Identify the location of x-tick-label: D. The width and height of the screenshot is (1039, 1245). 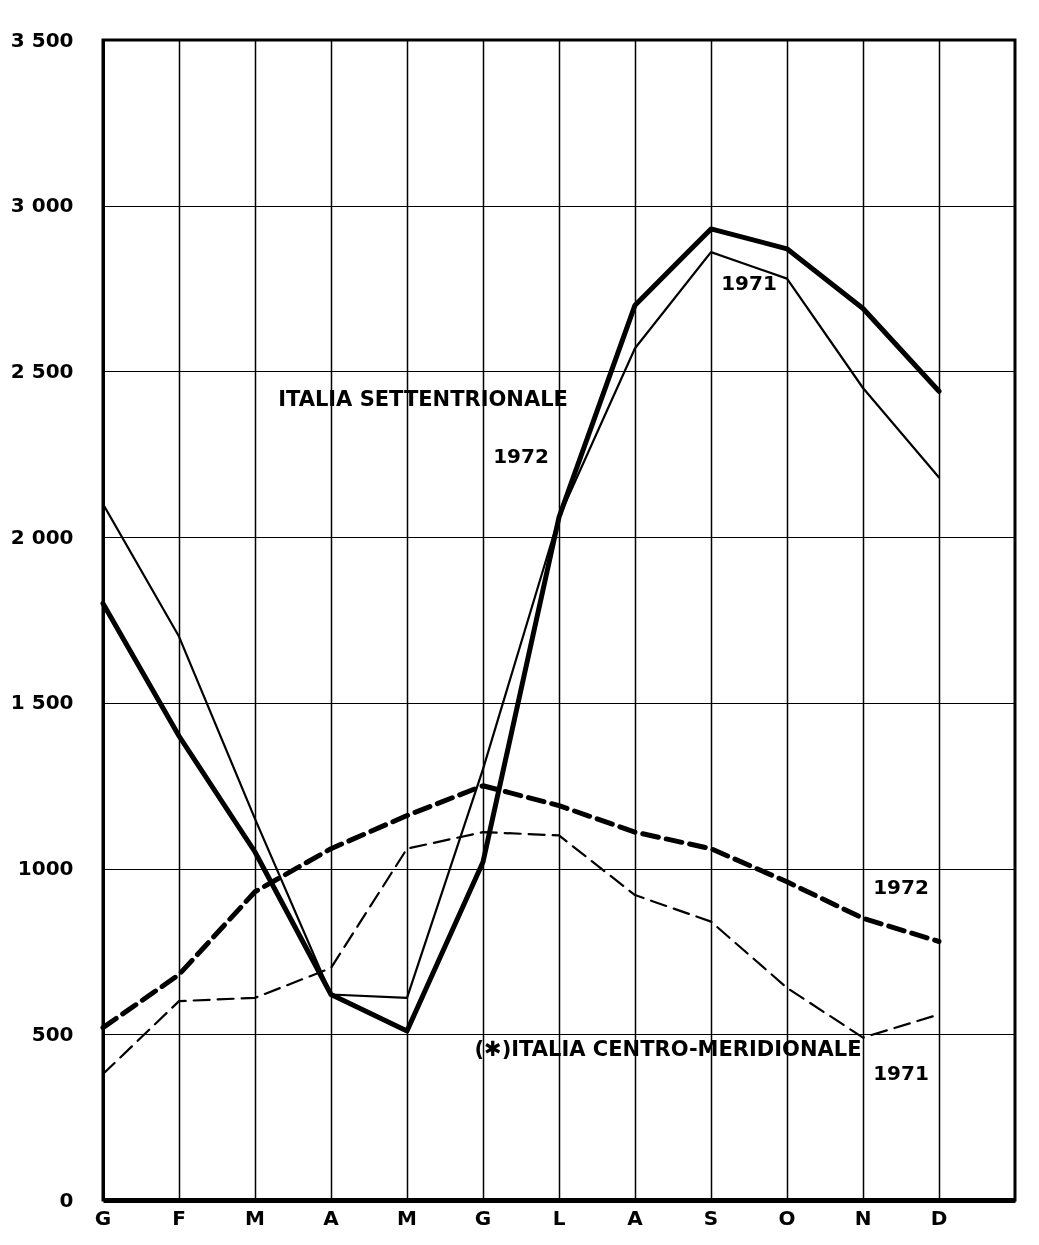
(939, 1217).